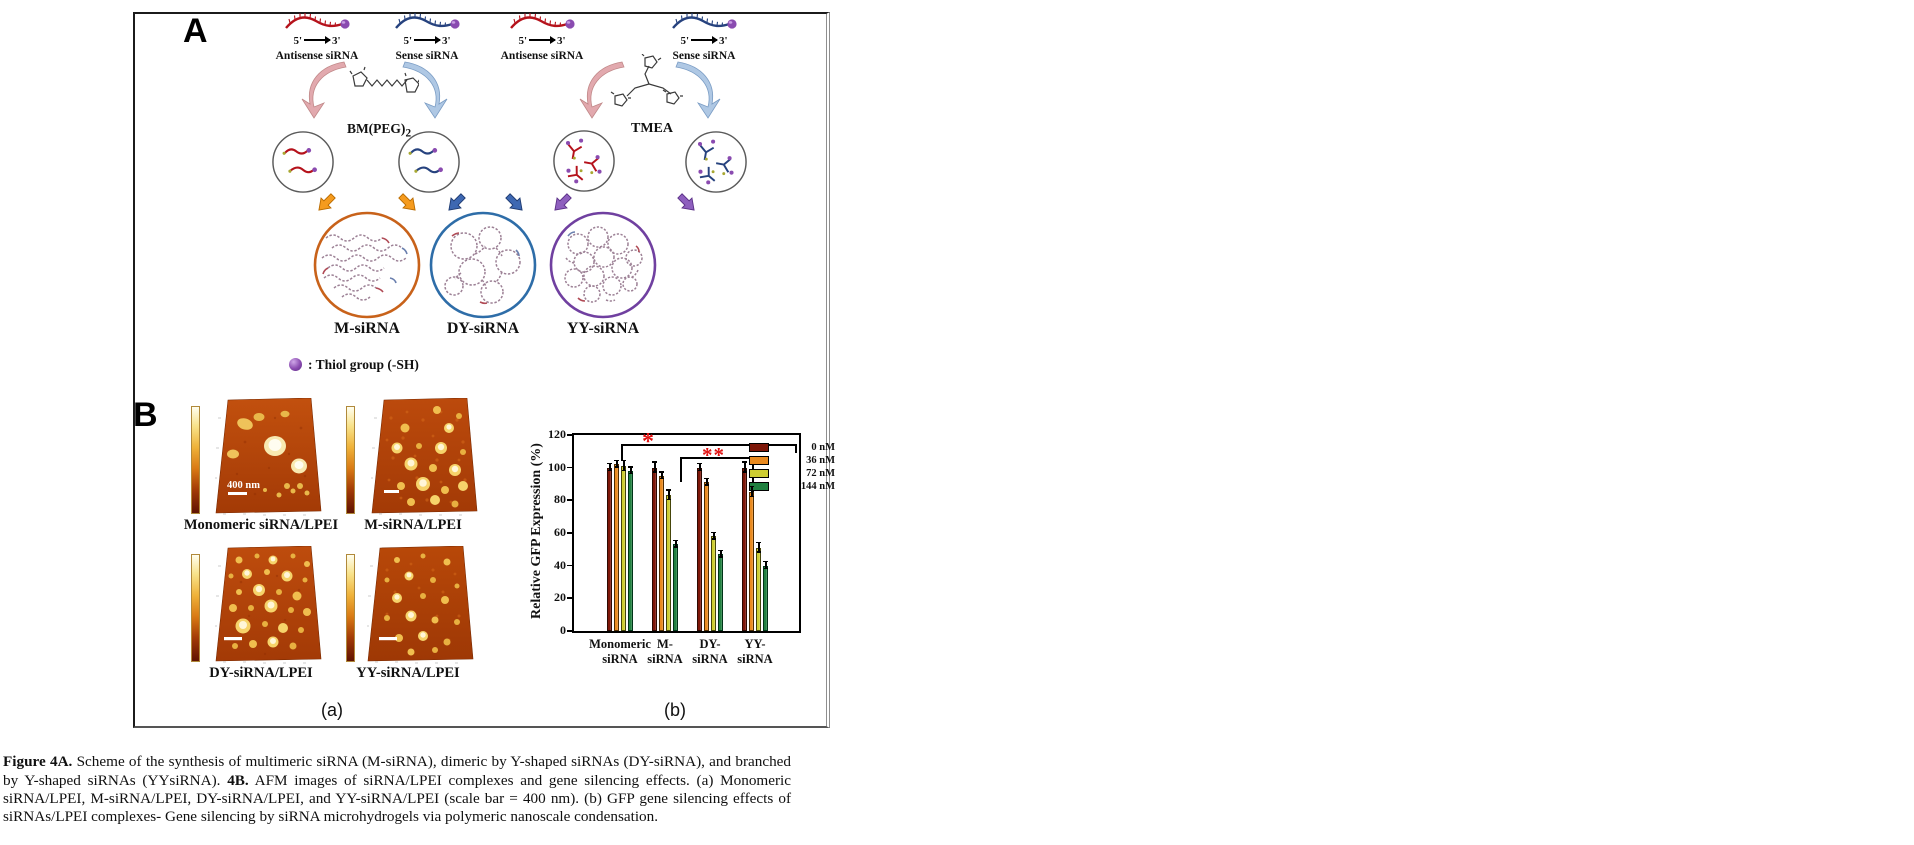 Image resolution: width=1914 pixels, height=845 pixels. Describe the element at coordinates (584, 161) in the screenshot. I see `yshape-antisense-circle-icon` at that location.